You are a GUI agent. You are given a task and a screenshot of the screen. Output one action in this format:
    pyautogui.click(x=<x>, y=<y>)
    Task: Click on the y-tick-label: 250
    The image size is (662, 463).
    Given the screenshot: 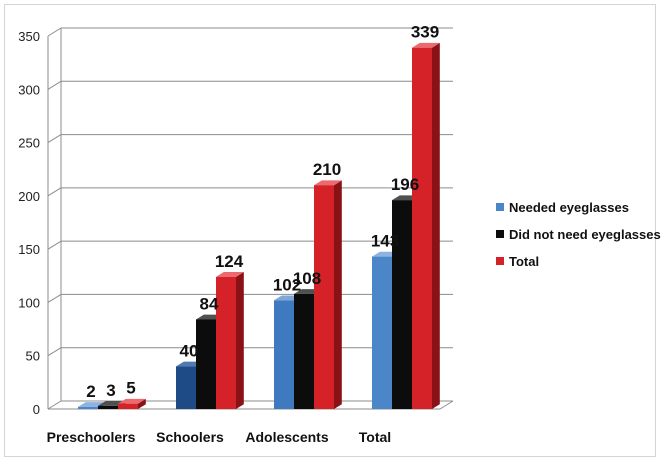 What is the action you would take?
    pyautogui.click(x=29, y=143)
    